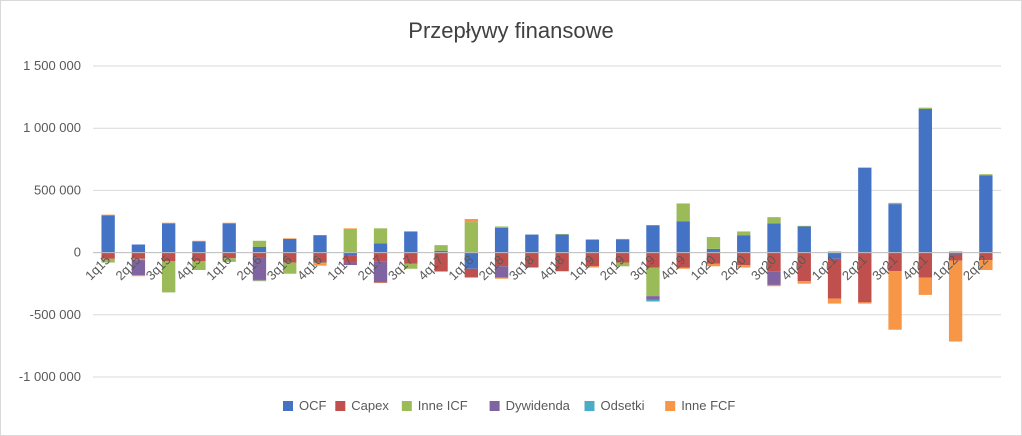 The image size is (1022, 436). What do you see at coordinates (313, 405) in the screenshot?
I see `legend-label: OCF` at bounding box center [313, 405].